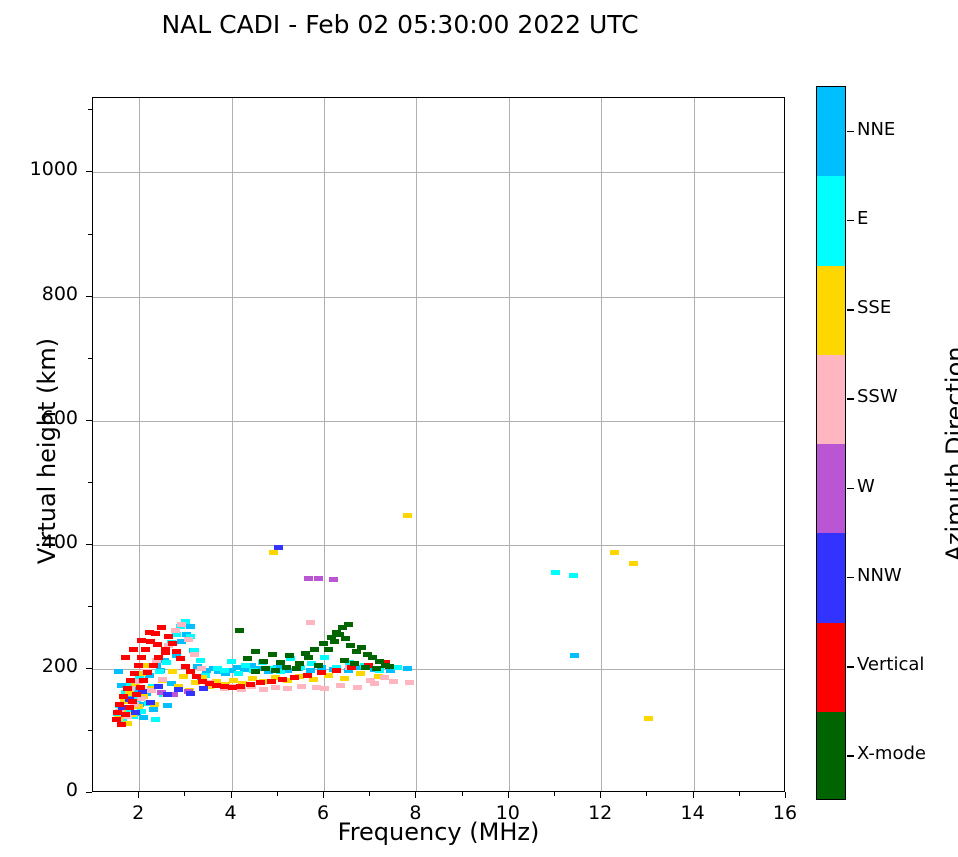 Image resolution: width=958 pixels, height=857 pixels. I want to click on colorbar-label-x-mode: X-mode, so click(891, 754).